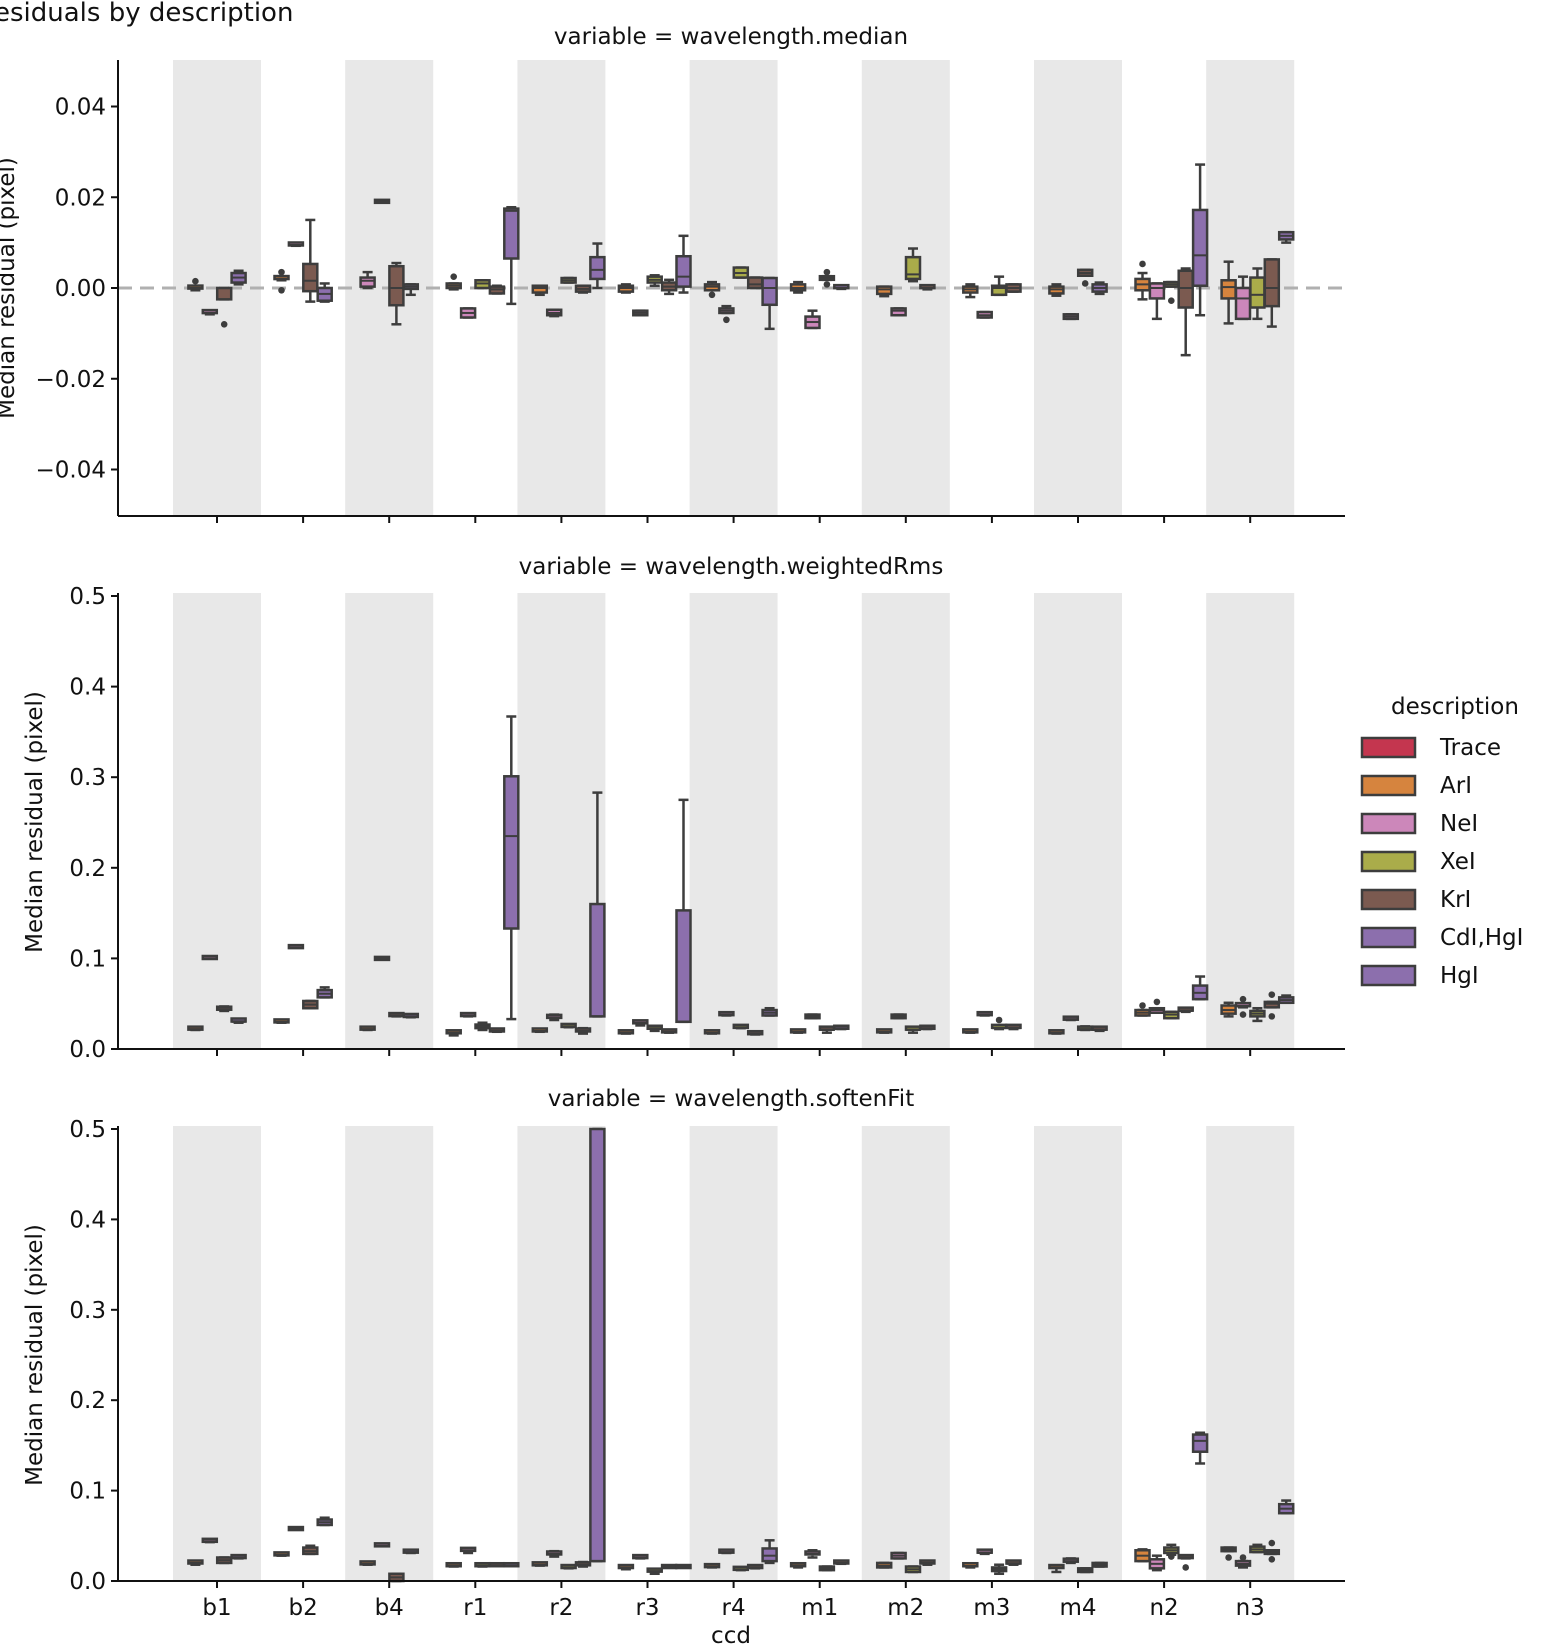 The image size is (1546, 1650). Describe the element at coordinates (1257, 1548) in the screenshot. I see `box-n3-XeI` at that location.